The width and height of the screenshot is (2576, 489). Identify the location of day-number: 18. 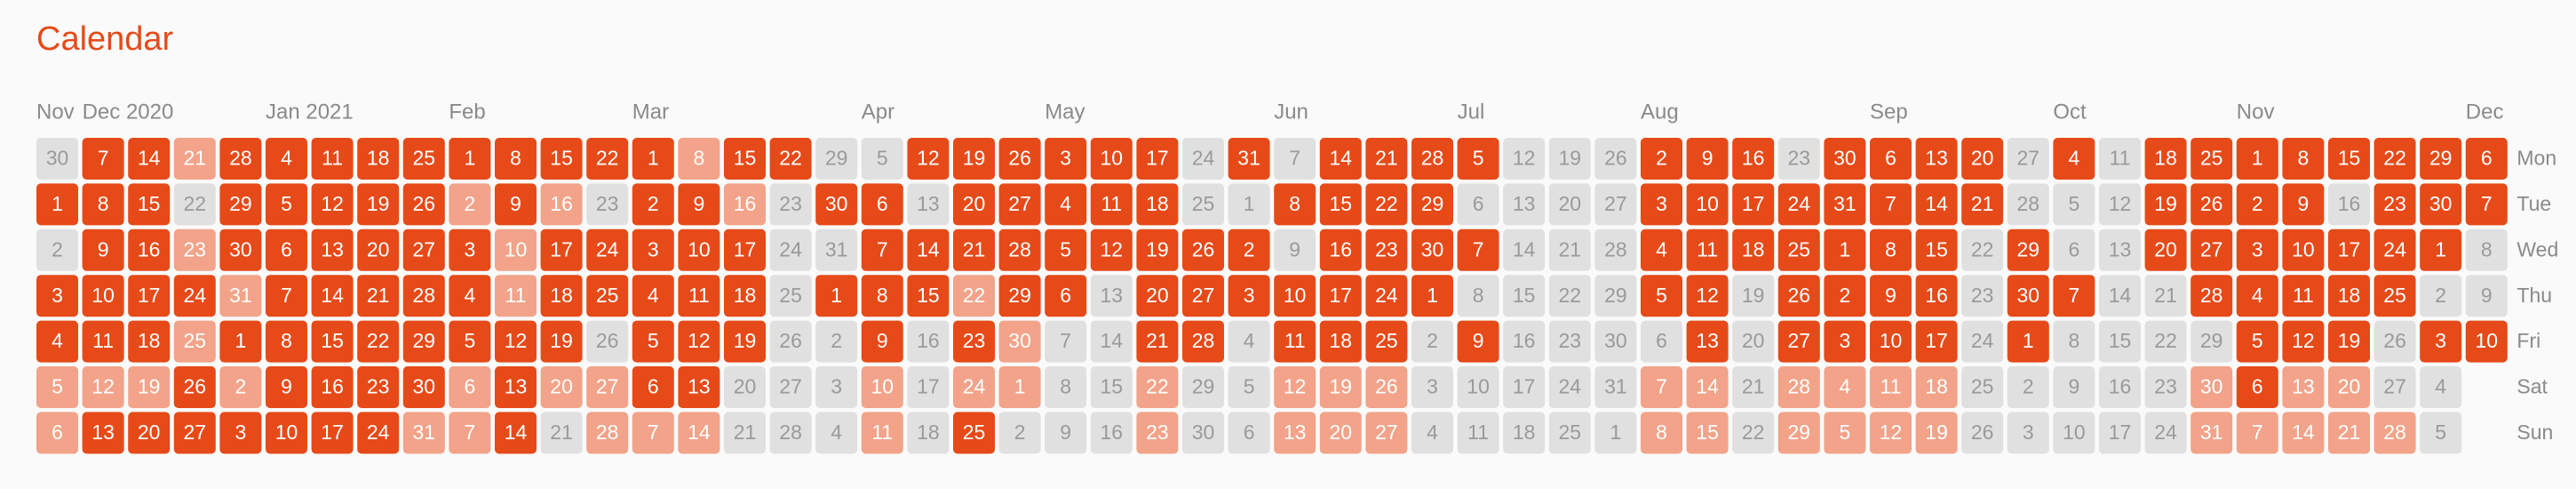
(1341, 340).